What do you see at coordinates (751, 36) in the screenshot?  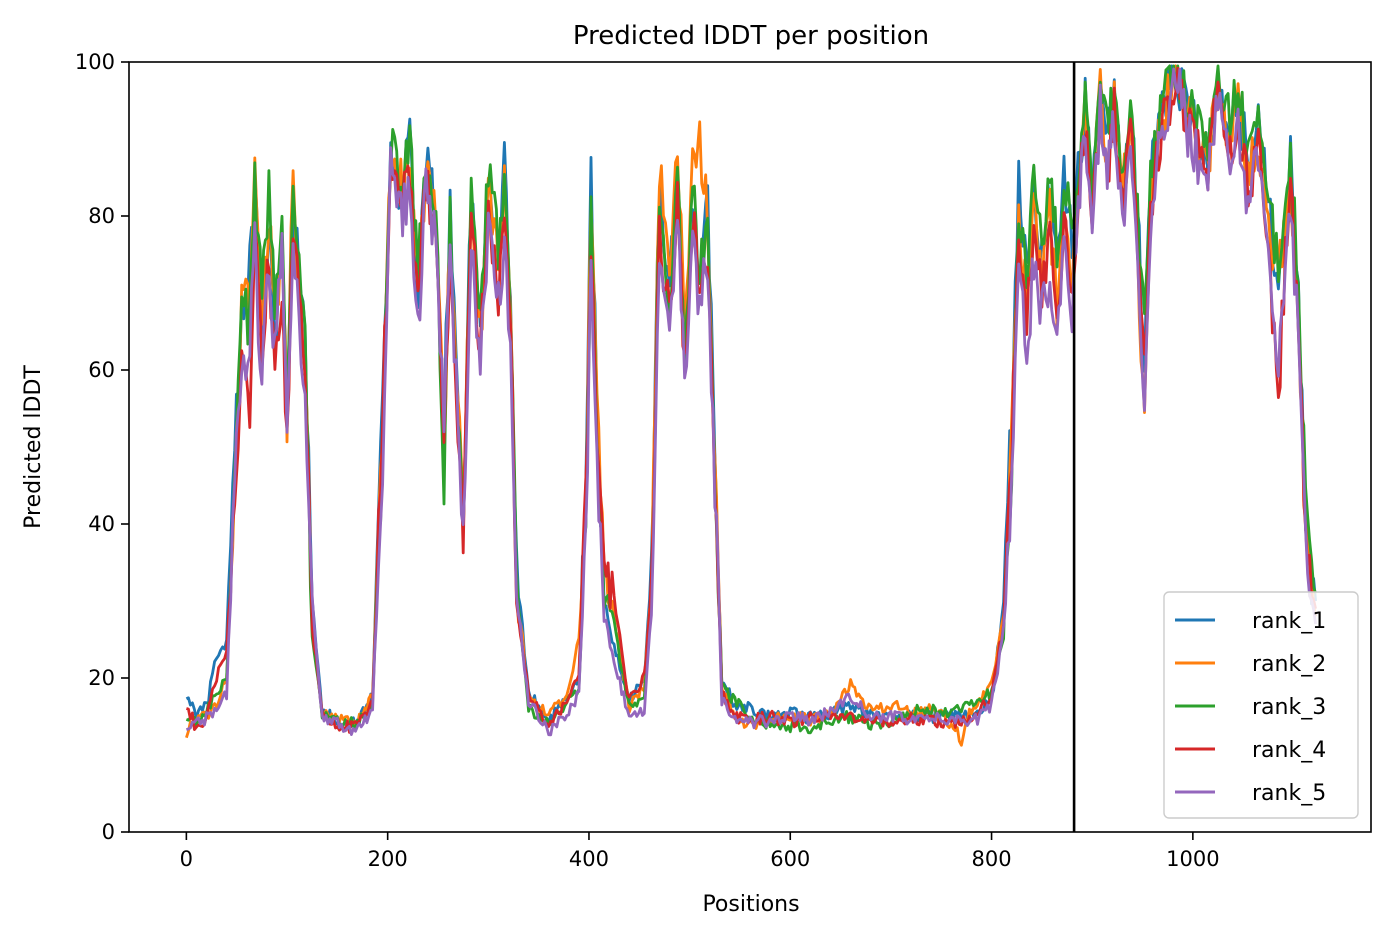 I see `chart-title: Predicted lDDT per position` at bounding box center [751, 36].